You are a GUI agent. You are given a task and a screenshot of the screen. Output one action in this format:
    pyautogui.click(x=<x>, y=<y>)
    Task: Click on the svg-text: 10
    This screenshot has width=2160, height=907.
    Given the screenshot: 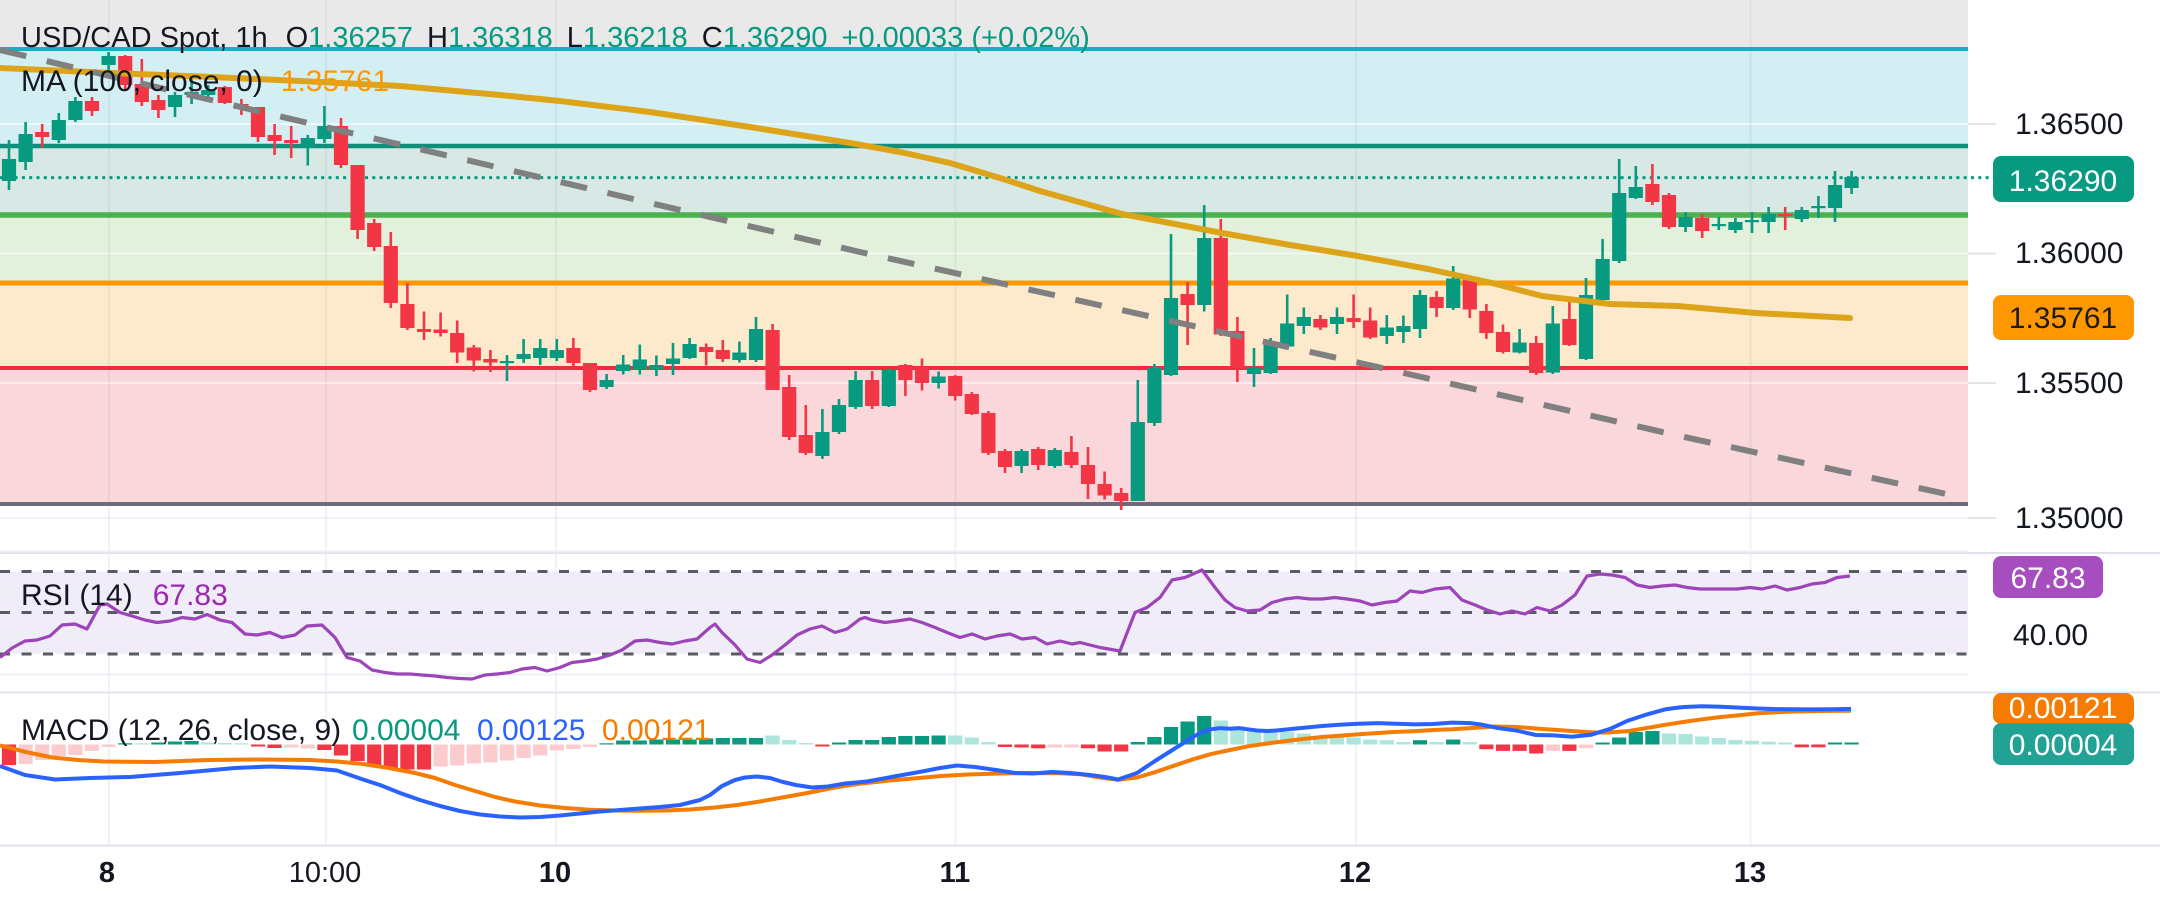 What is the action you would take?
    pyautogui.click(x=555, y=873)
    